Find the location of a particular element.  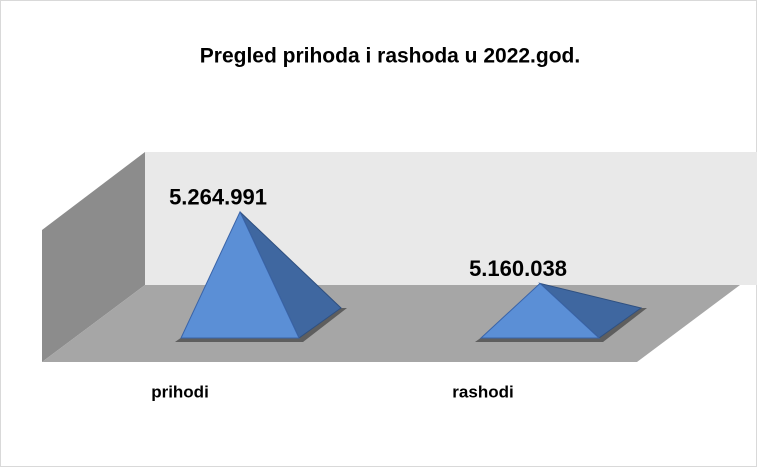

x-tick-label: prihodi is located at coordinates (180, 391).